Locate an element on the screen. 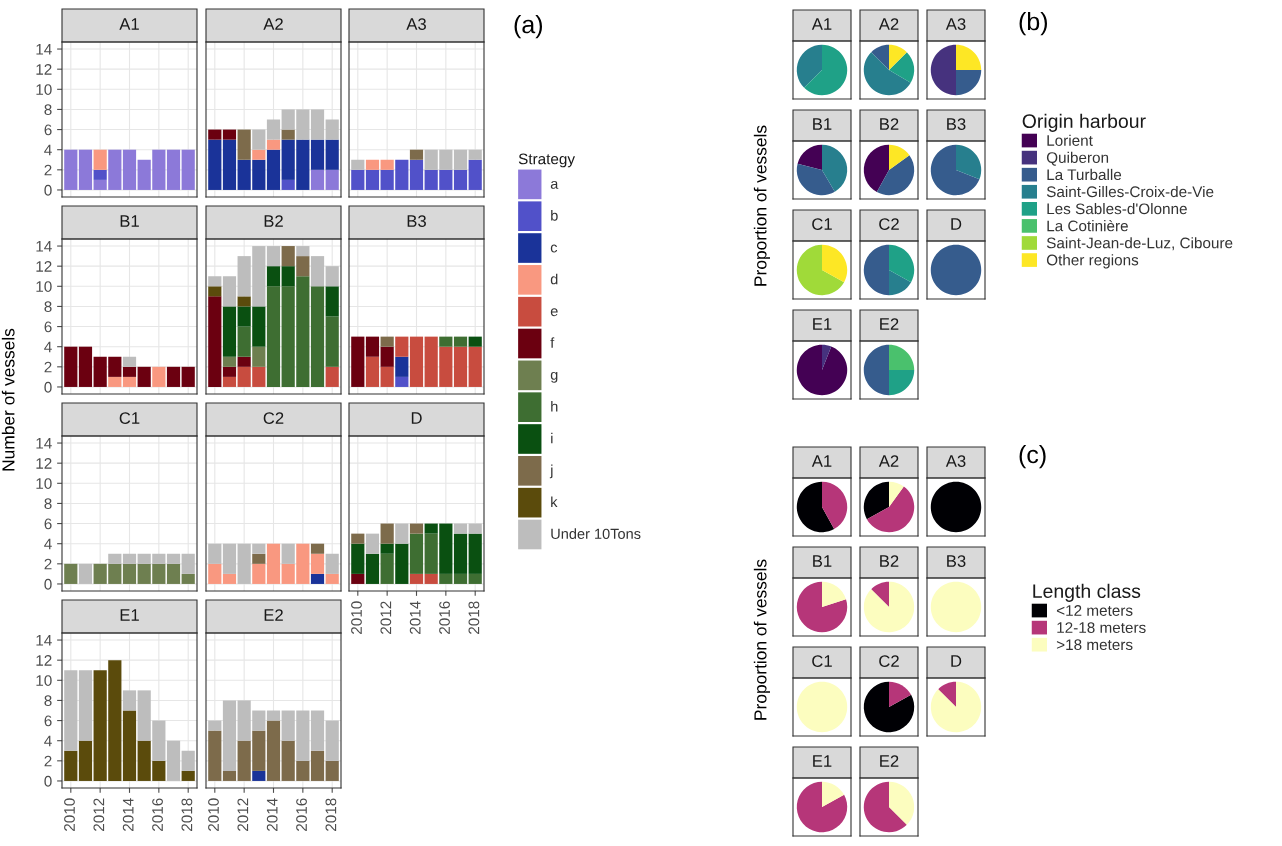 This screenshot has height=846, width=1282. x-tick-label: 2010 is located at coordinates (69, 814).